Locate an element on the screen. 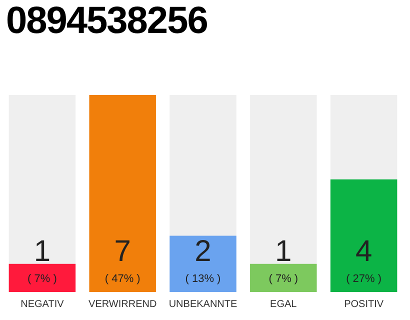  x-tick-label: UNBEKANNTE is located at coordinates (203, 304).